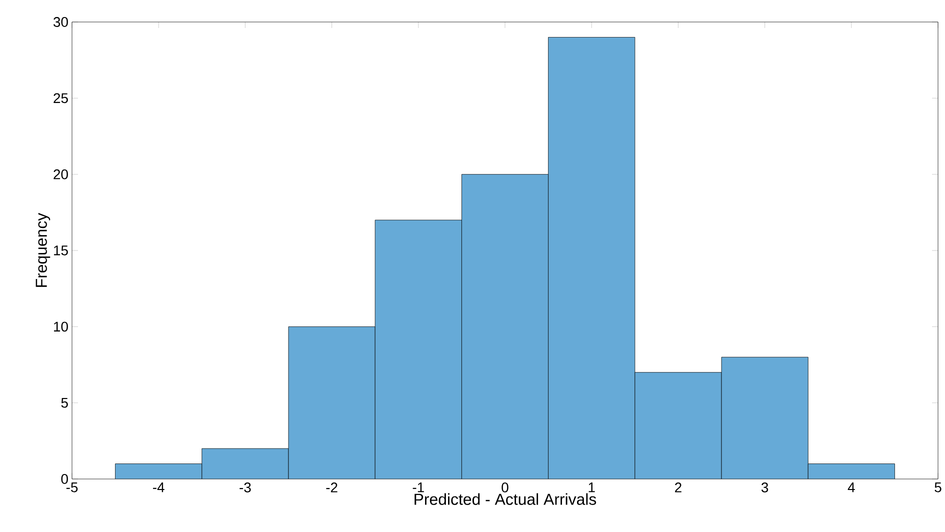  What do you see at coordinates (158, 487) in the screenshot?
I see `x-tick-label: -4` at bounding box center [158, 487].